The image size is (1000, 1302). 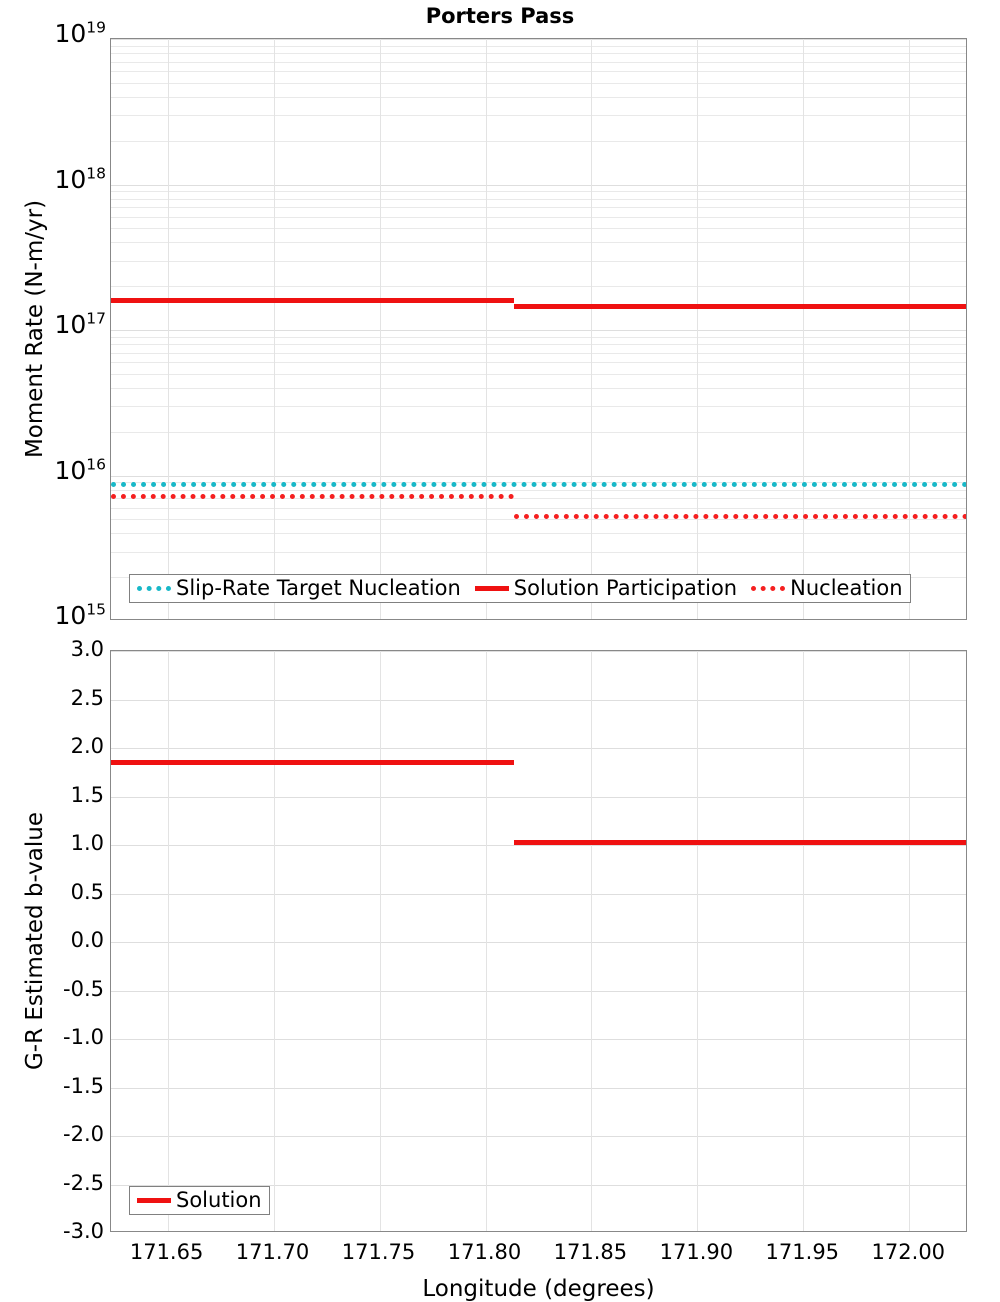 What do you see at coordinates (219, 1200) in the screenshot?
I see `legend-label: Solution` at bounding box center [219, 1200].